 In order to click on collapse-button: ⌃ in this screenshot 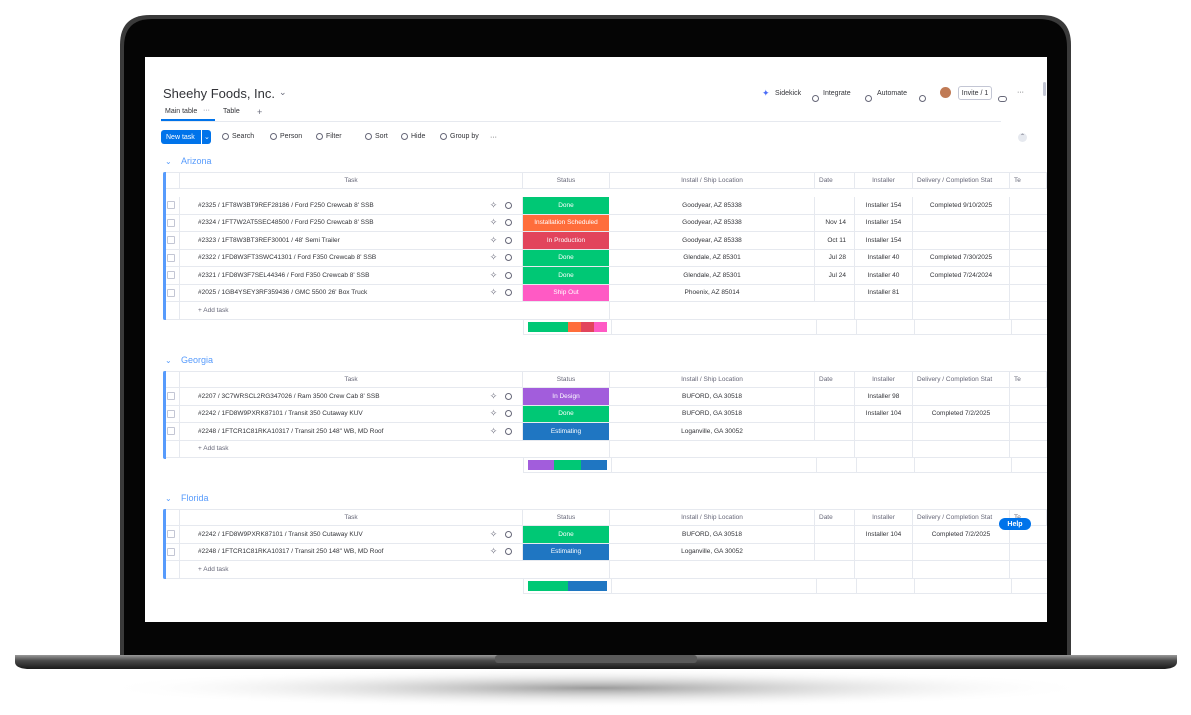, I will do `click(1022, 137)`.